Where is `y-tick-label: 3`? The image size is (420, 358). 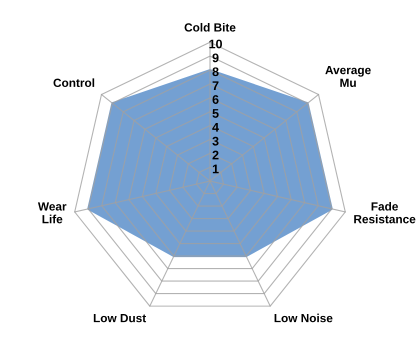
y-tick-label: 3 is located at coordinates (215, 141).